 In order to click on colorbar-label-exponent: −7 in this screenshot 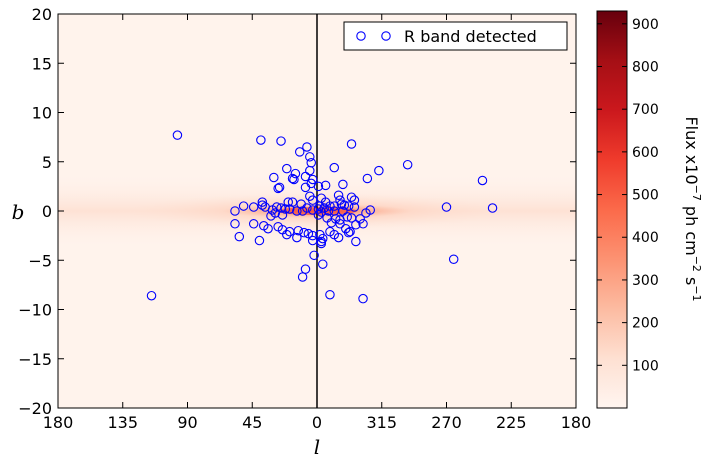, I will do `click(696, 193)`.